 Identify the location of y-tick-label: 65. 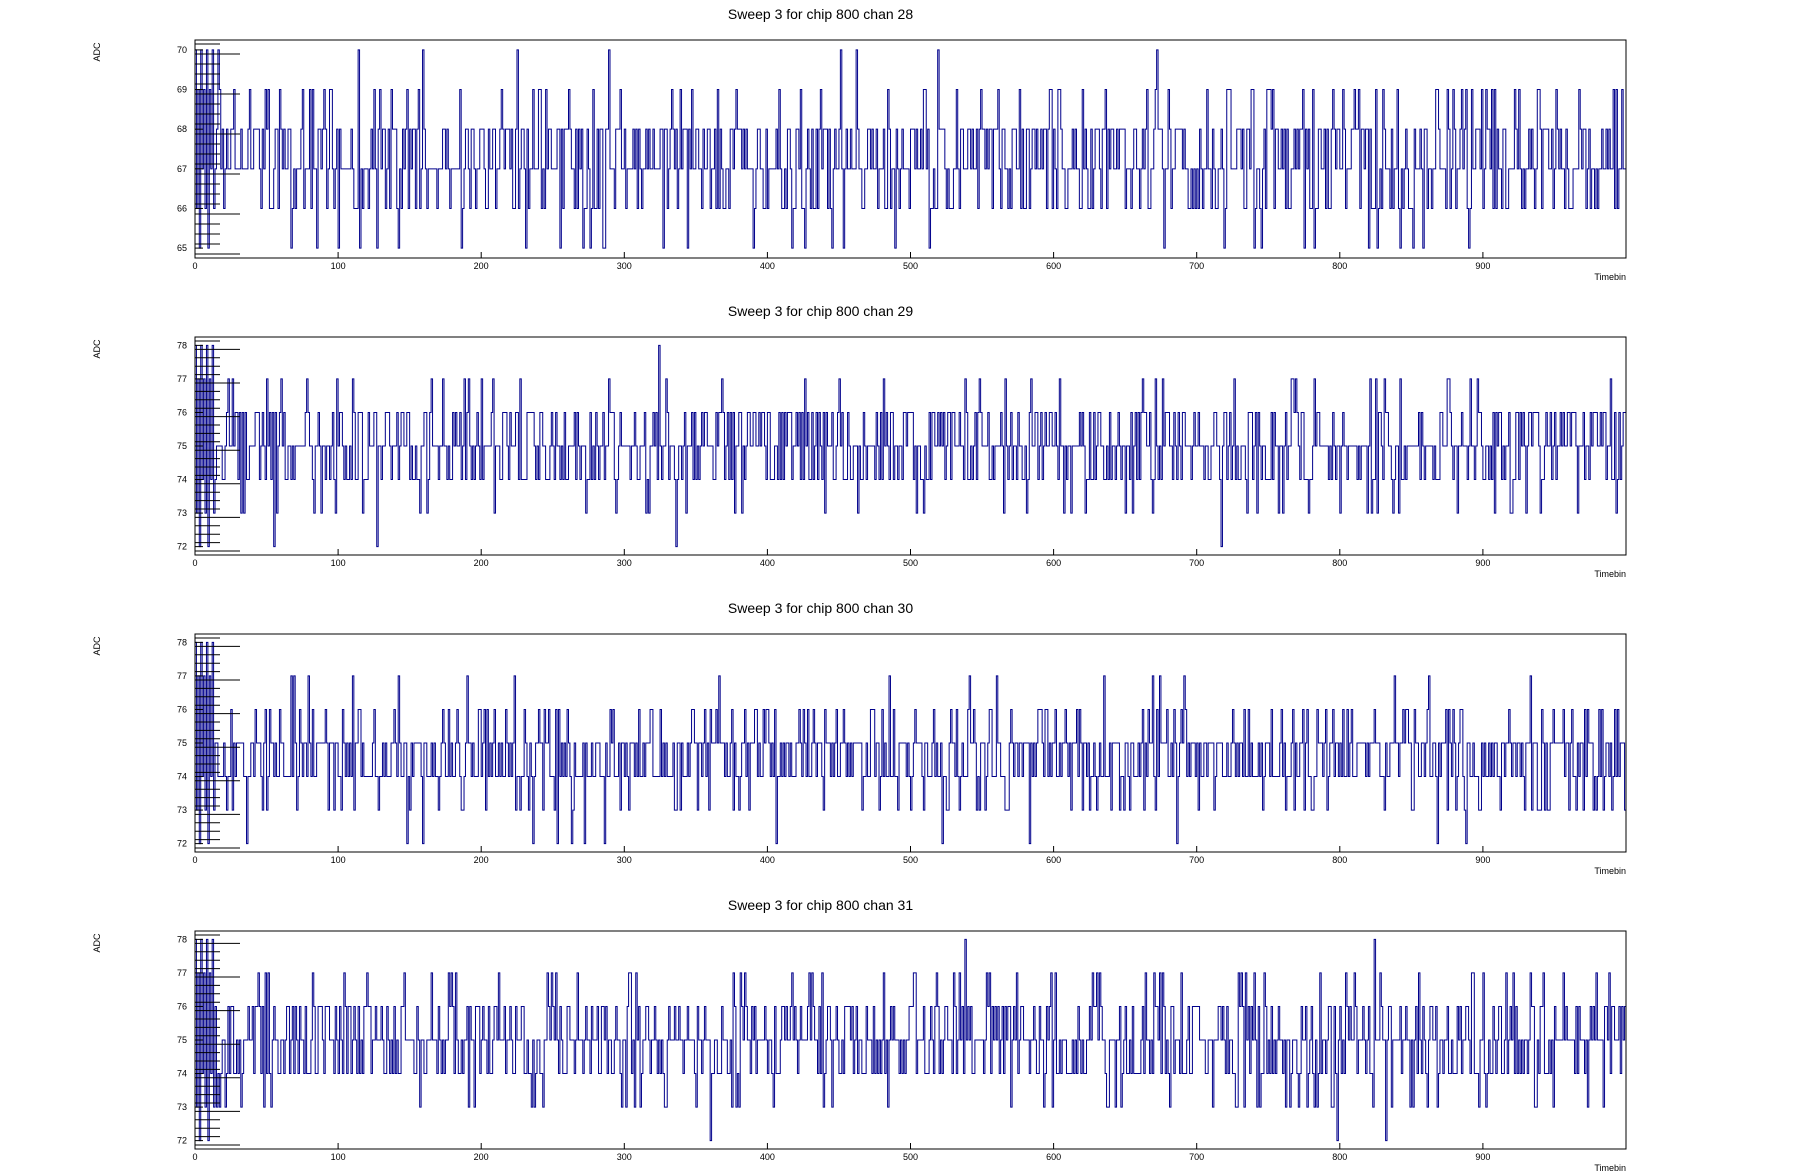
(182, 248).